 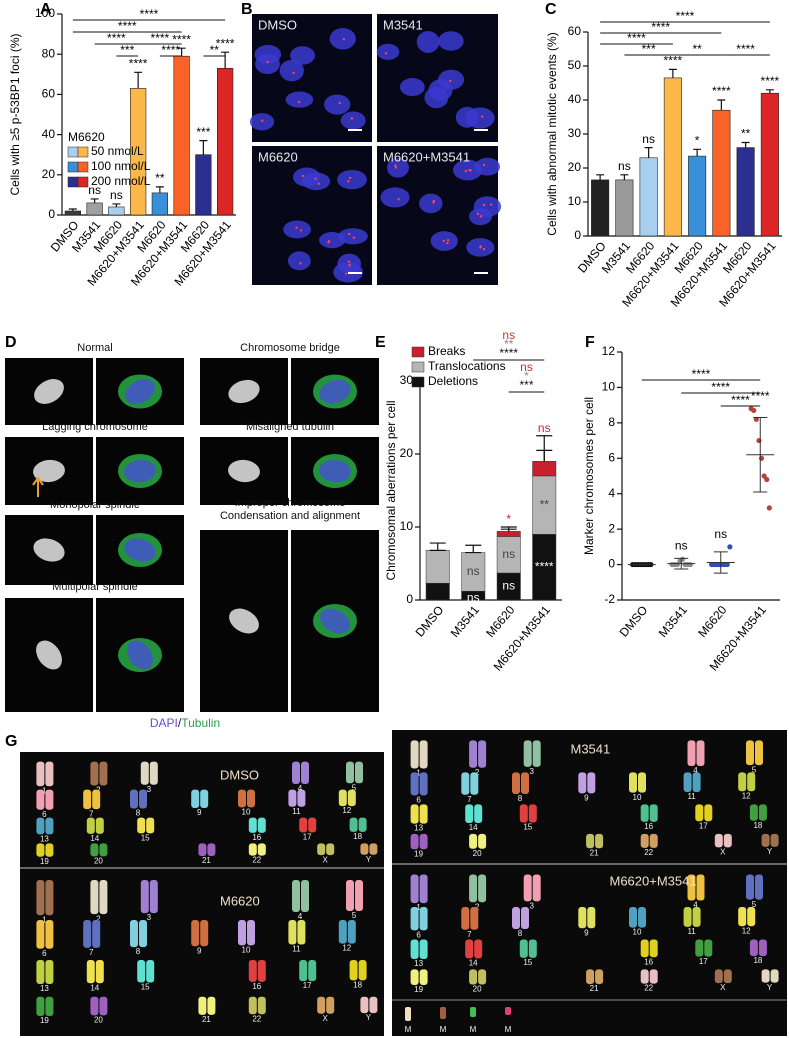 What do you see at coordinates (44, 919) in the screenshot?
I see `chromosome-label: 1` at bounding box center [44, 919].